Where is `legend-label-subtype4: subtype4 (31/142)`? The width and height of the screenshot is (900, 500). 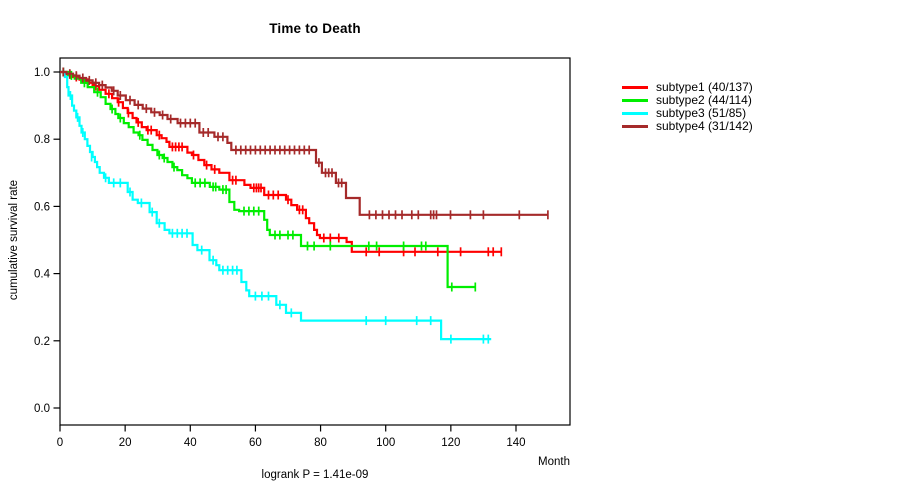 legend-label-subtype4: subtype4 (31/142) is located at coordinates (704, 126).